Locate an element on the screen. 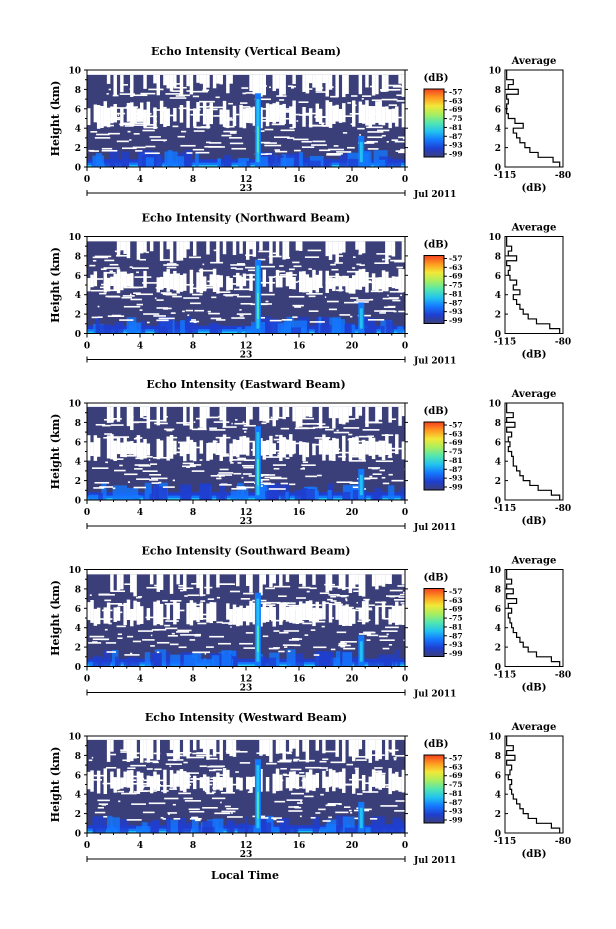  y-axis-label: Height (km) is located at coordinates (55, 452).